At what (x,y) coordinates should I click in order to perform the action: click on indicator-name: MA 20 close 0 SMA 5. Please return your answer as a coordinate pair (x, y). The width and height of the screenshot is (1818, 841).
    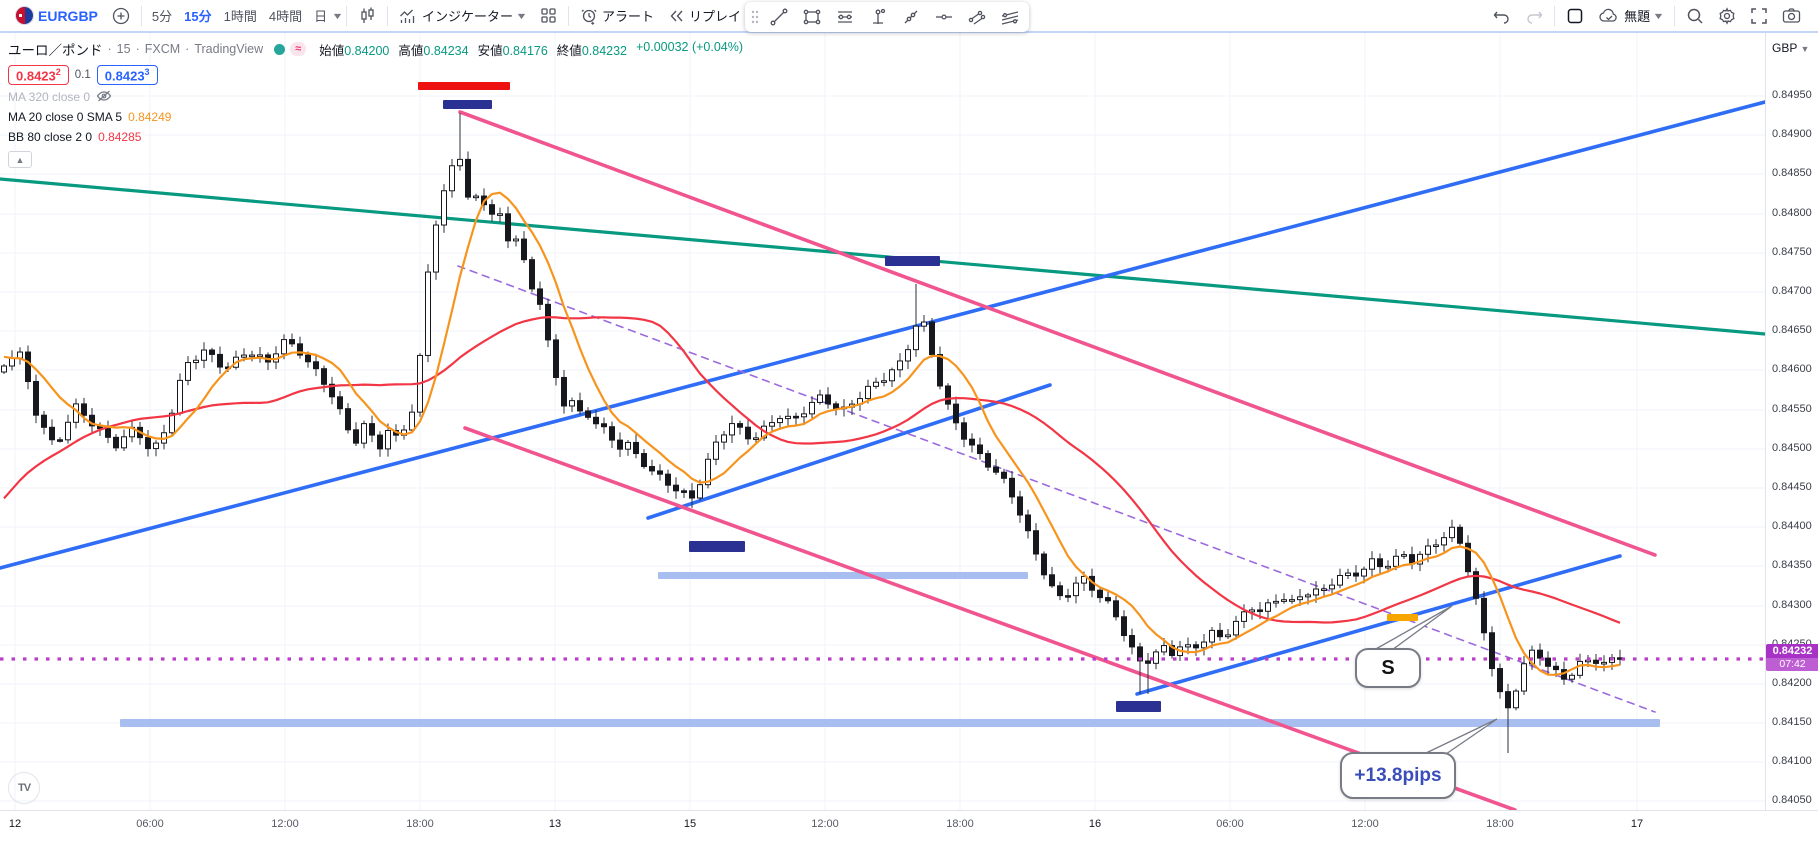
    Looking at the image, I should click on (65, 117).